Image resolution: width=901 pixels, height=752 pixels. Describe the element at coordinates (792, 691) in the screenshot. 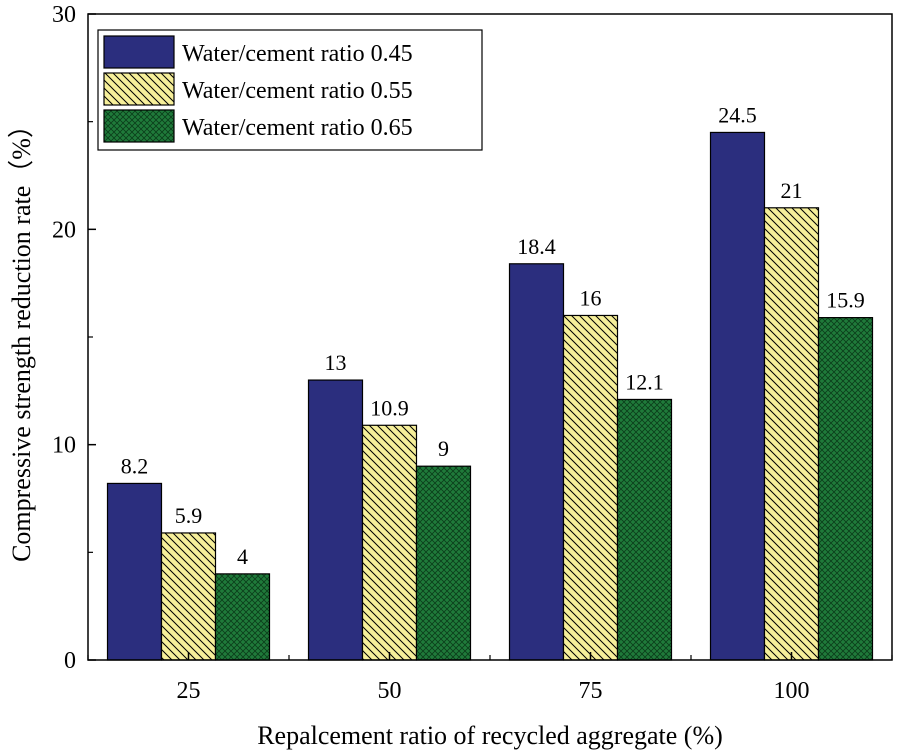

I see `x-tick-label: 100` at that location.